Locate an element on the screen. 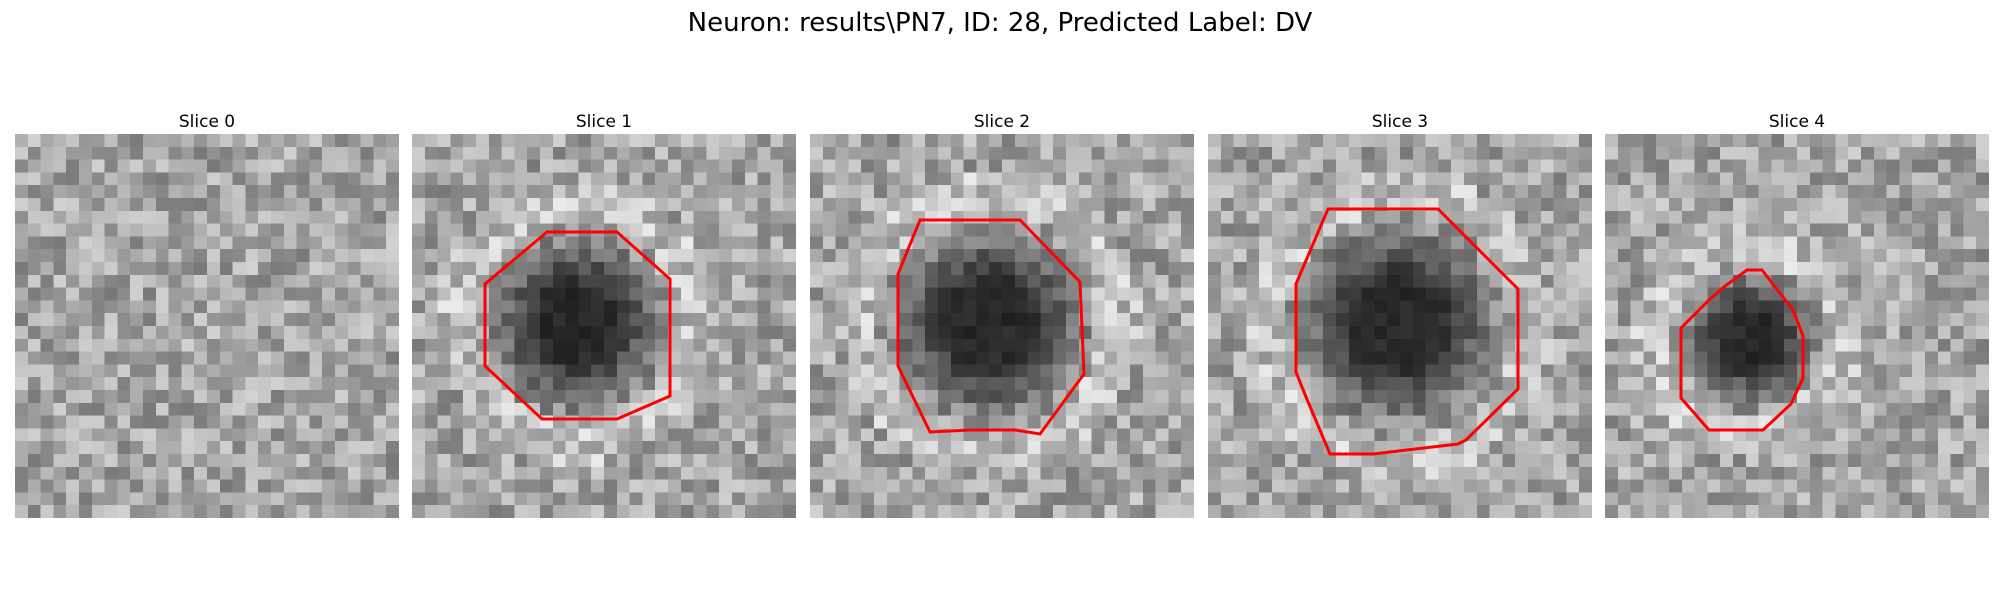 The width and height of the screenshot is (2000, 600). slice-title: Slice 0 is located at coordinates (207, 122).